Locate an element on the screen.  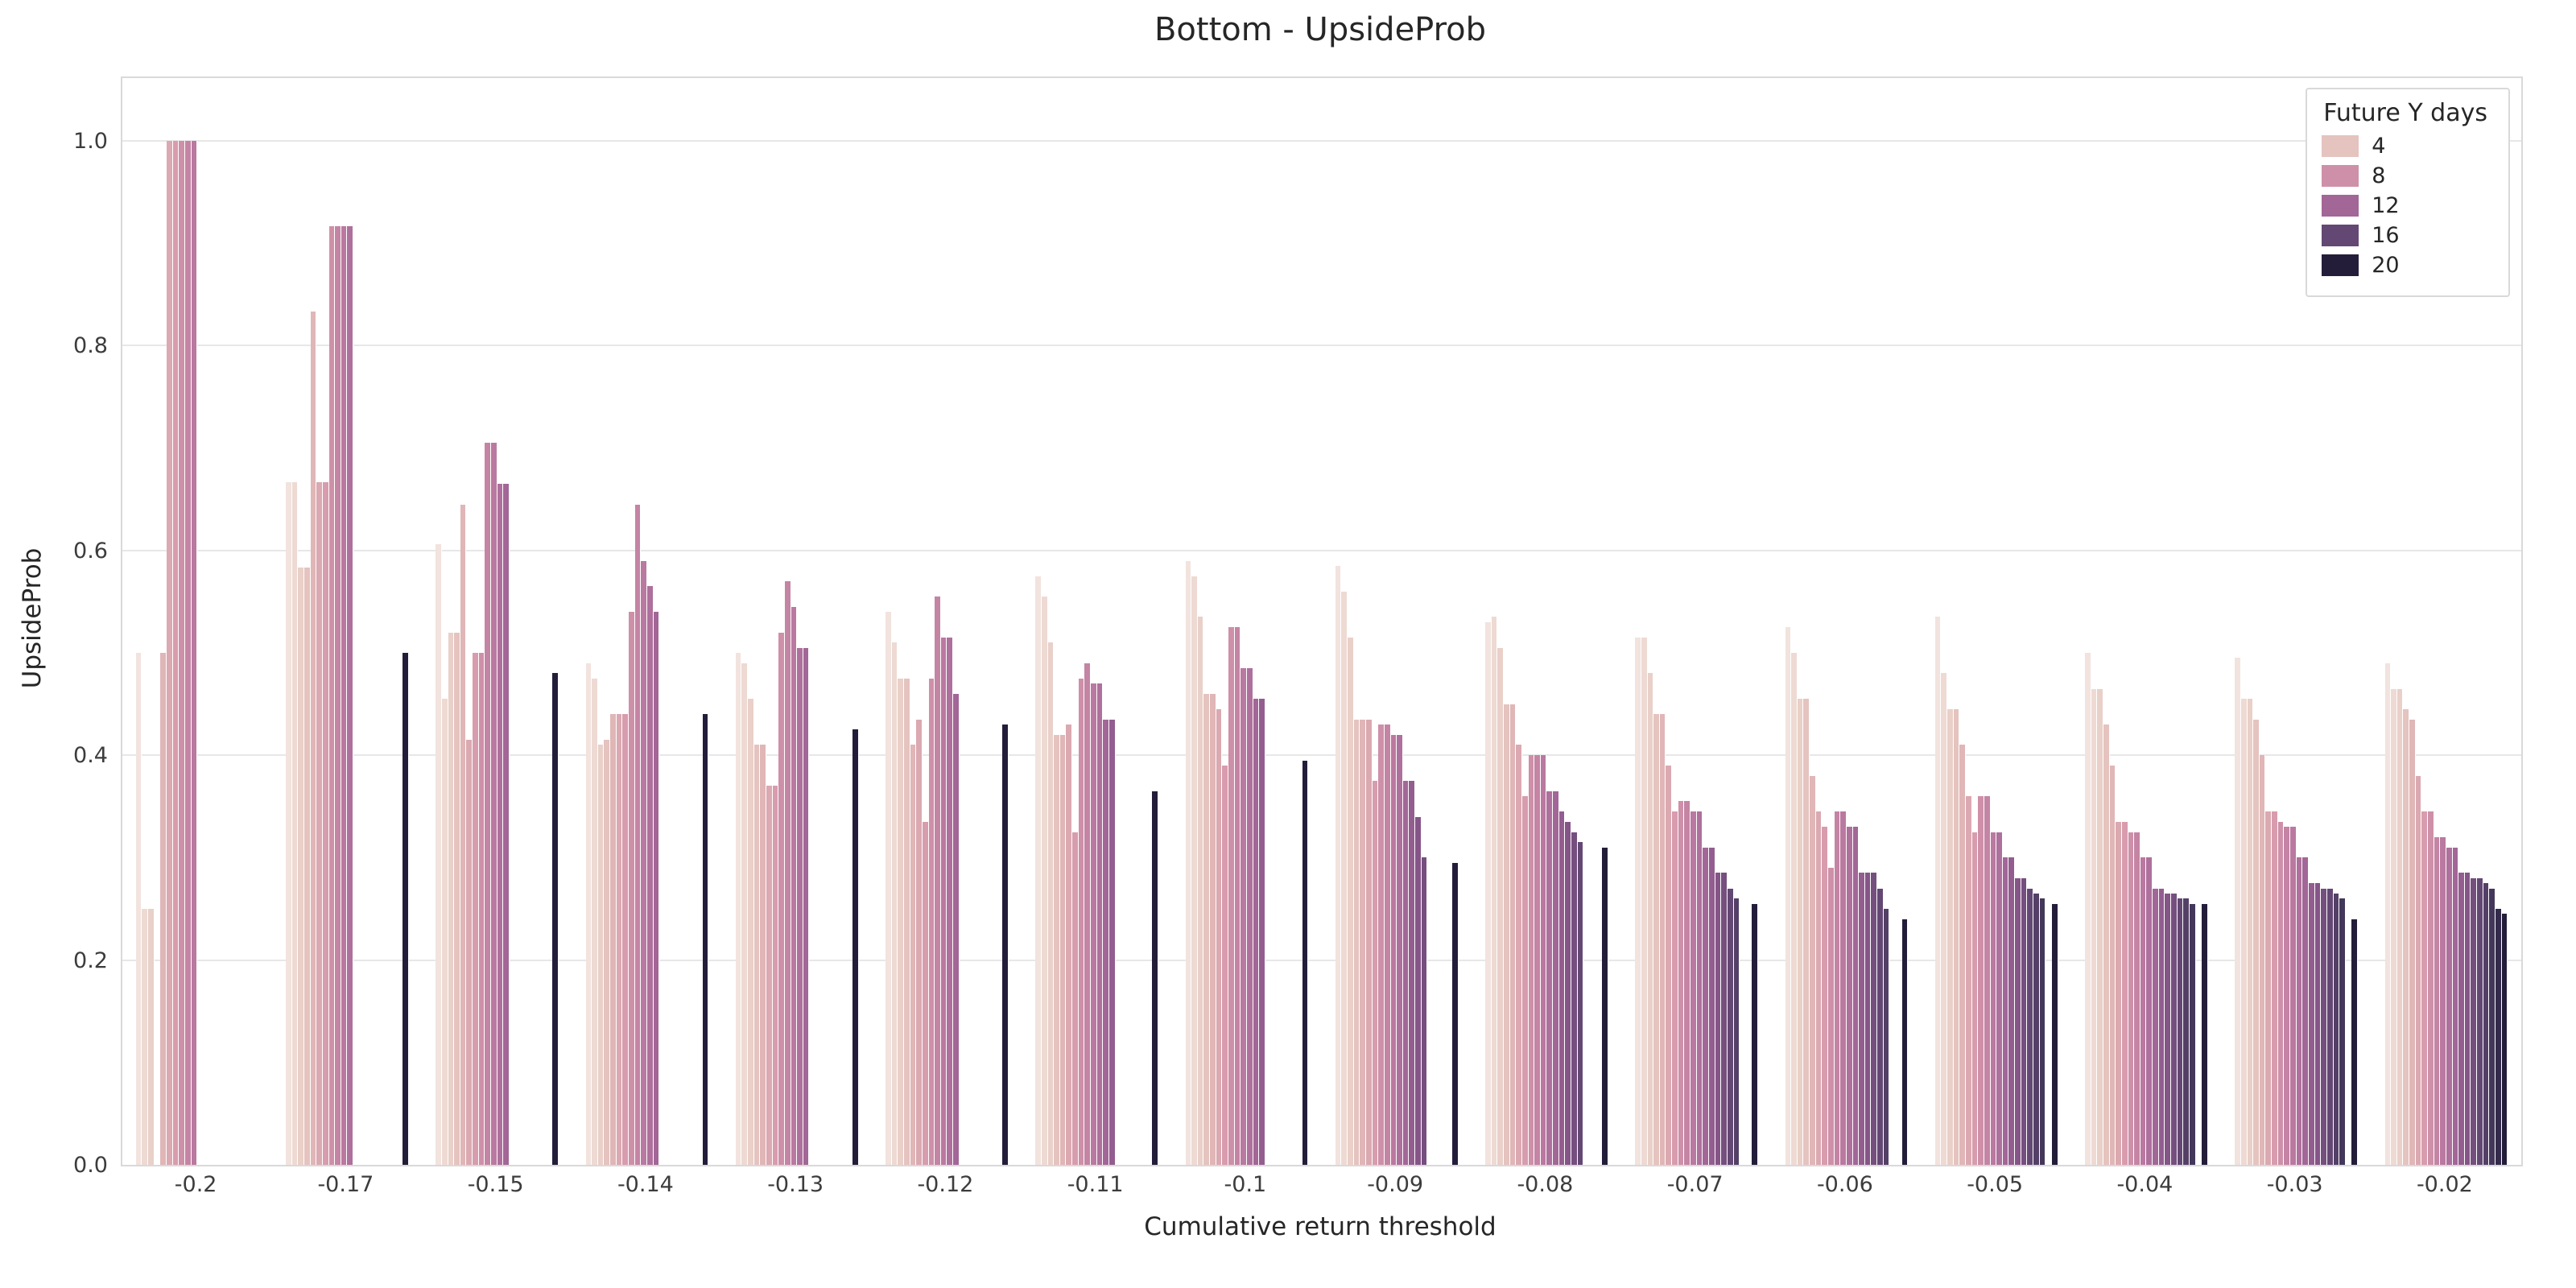
x-tick-label: -0.12 is located at coordinates (945, 1184).